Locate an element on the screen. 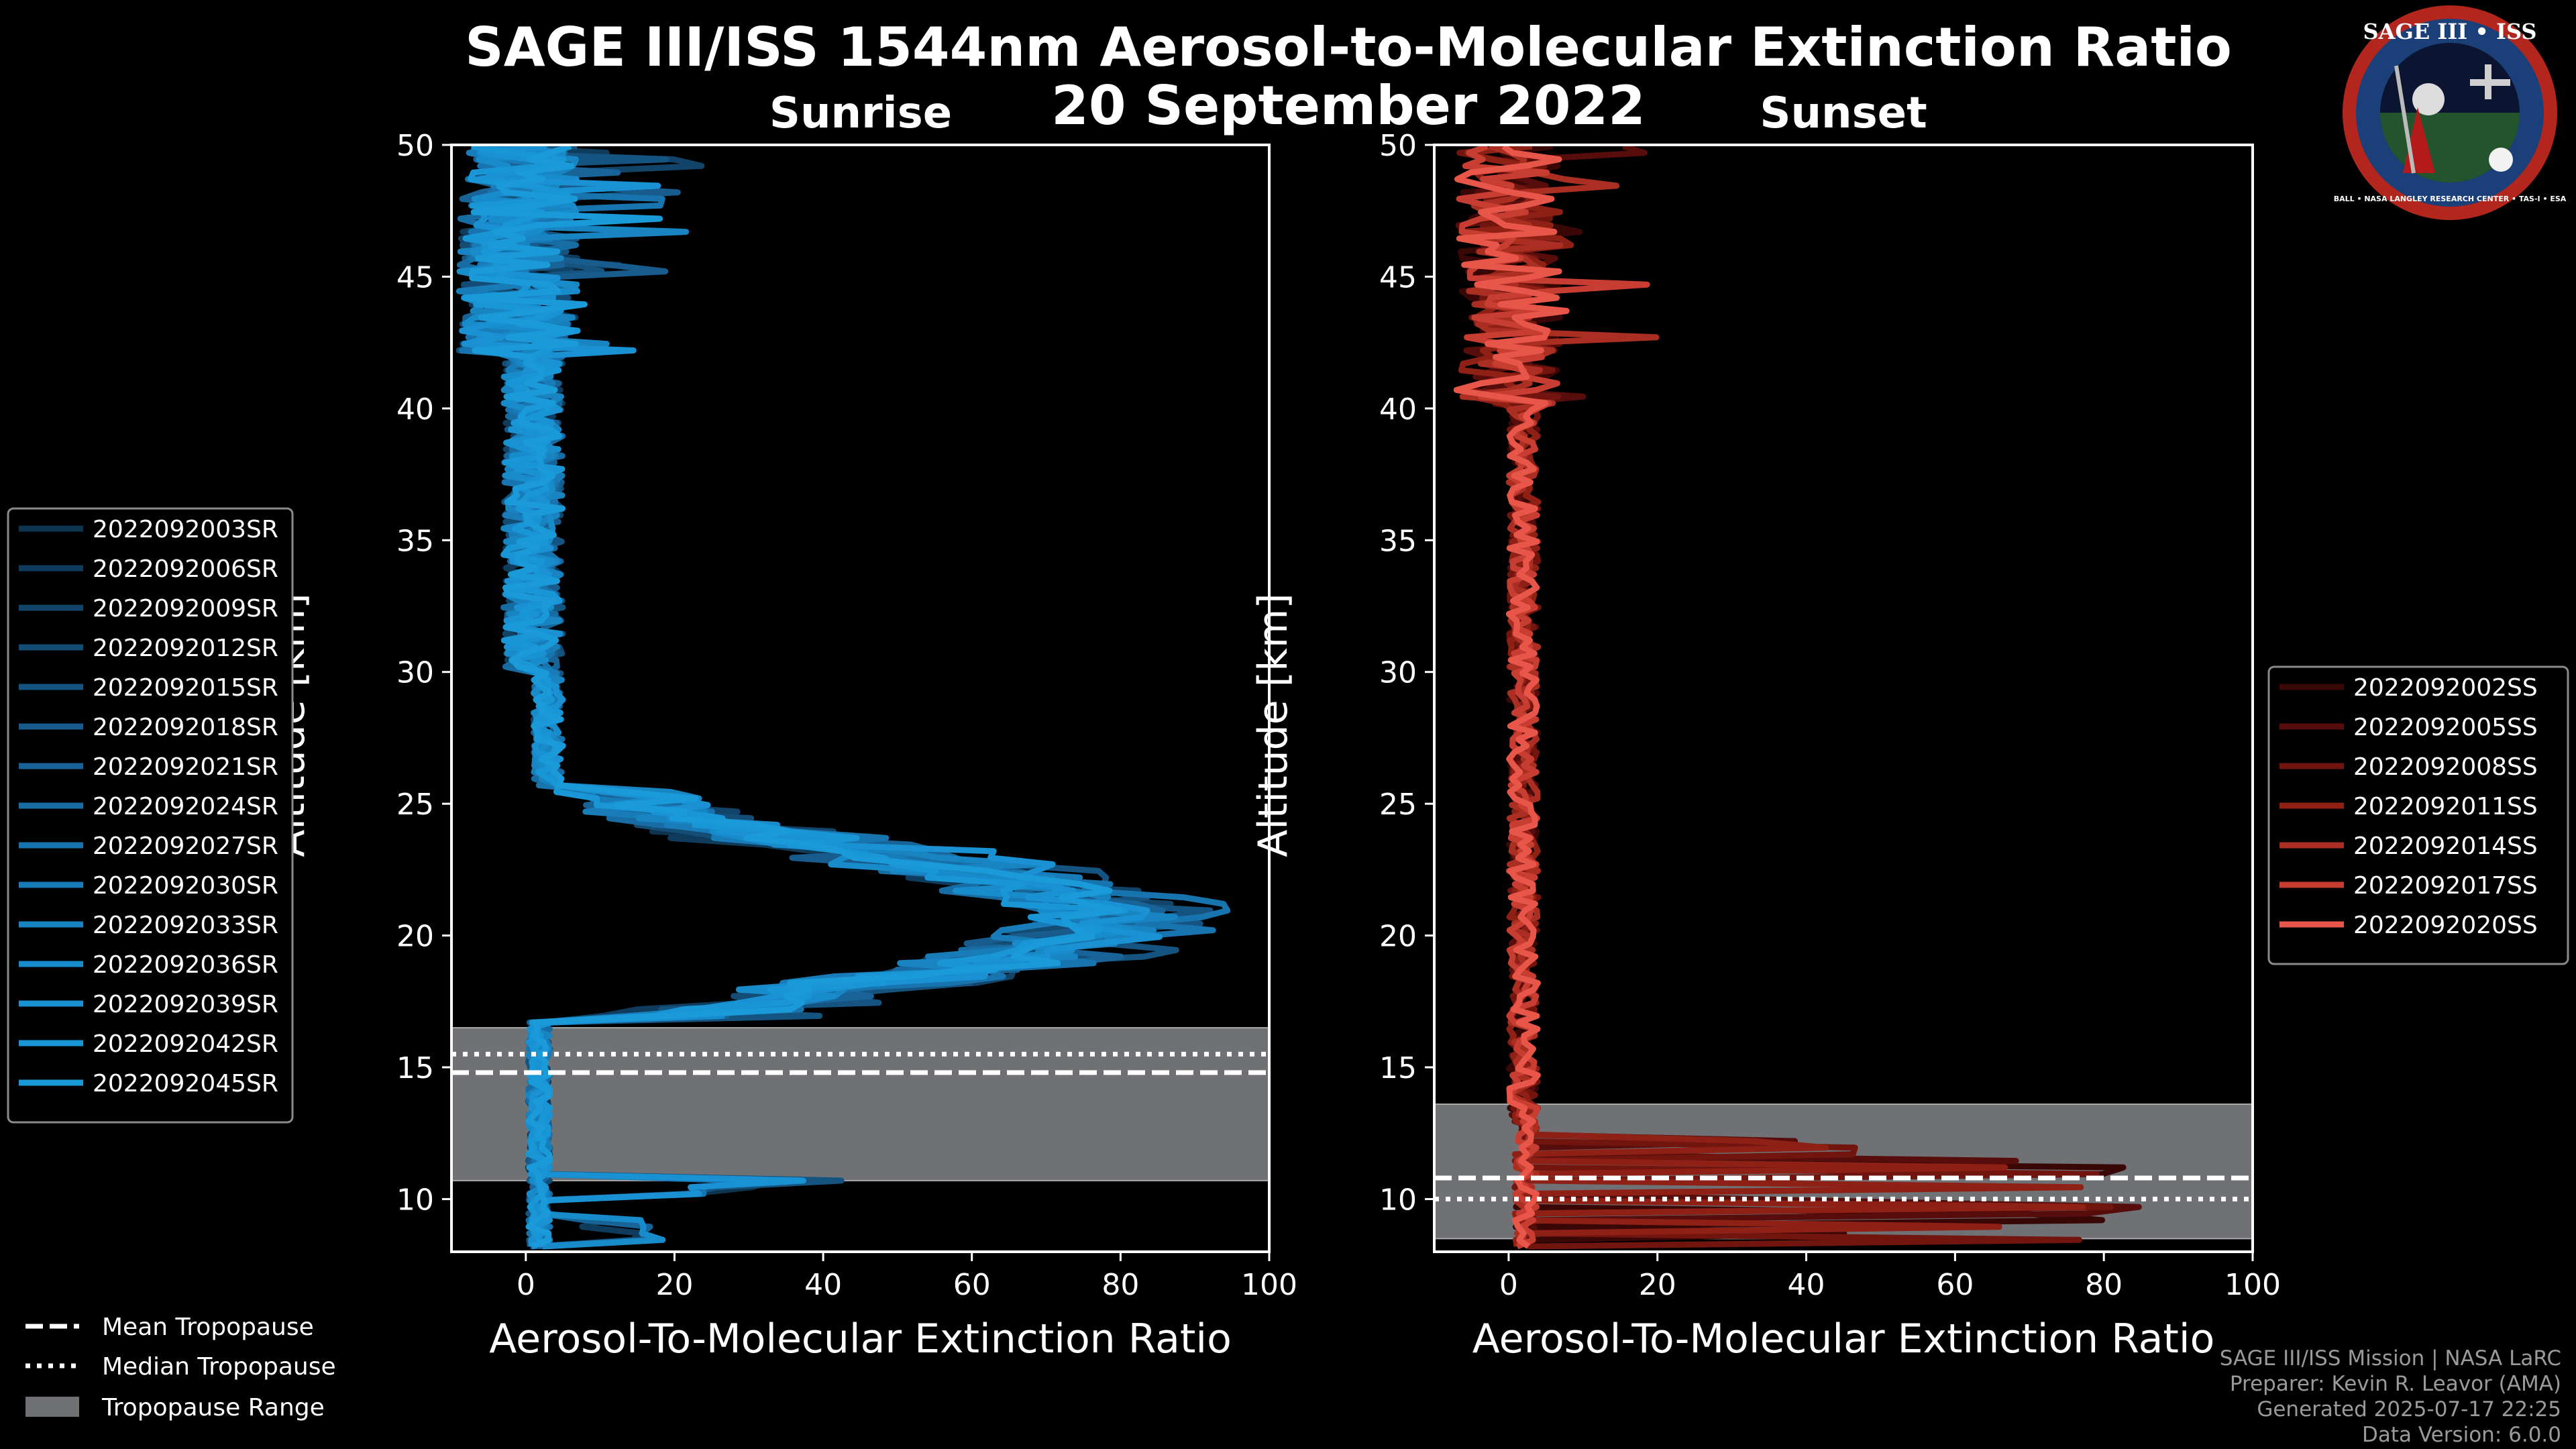 This screenshot has width=2576, height=1449. credit-generated: Generated 2025-07-17 22:25 is located at coordinates (2409, 1409).